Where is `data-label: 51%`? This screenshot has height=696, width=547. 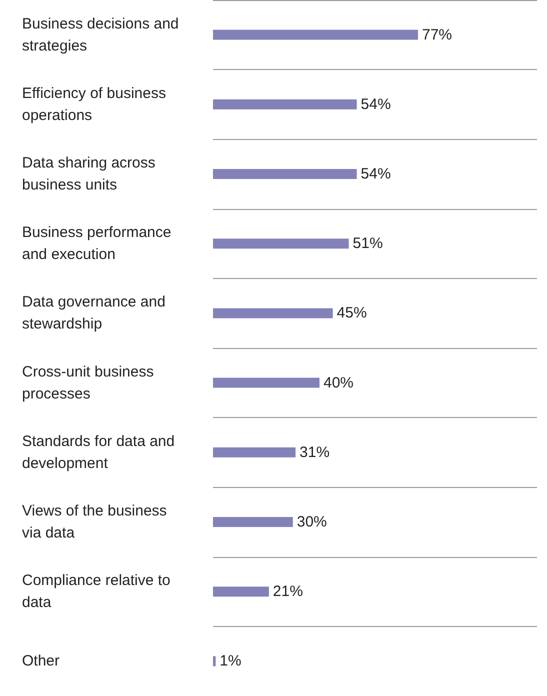 data-label: 51% is located at coordinates (367, 243).